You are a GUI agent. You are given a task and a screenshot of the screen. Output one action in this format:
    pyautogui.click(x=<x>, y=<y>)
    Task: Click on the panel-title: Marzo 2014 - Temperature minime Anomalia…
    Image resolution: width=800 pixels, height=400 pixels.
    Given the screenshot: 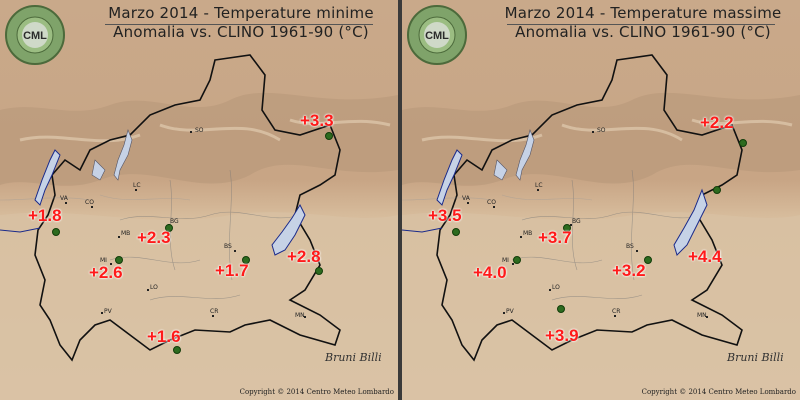 What is the action you would take?
    pyautogui.click(x=241, y=26)
    